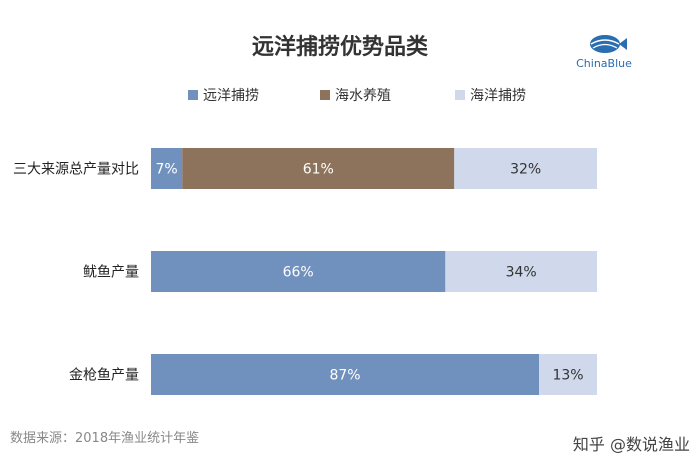  What do you see at coordinates (231, 96) in the screenshot?
I see `legend-label: 远洋捕捞` at bounding box center [231, 96].